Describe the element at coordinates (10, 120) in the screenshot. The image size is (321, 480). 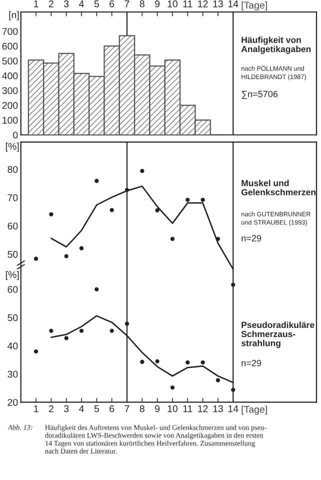
I see `y-tick-label: 100` at that location.